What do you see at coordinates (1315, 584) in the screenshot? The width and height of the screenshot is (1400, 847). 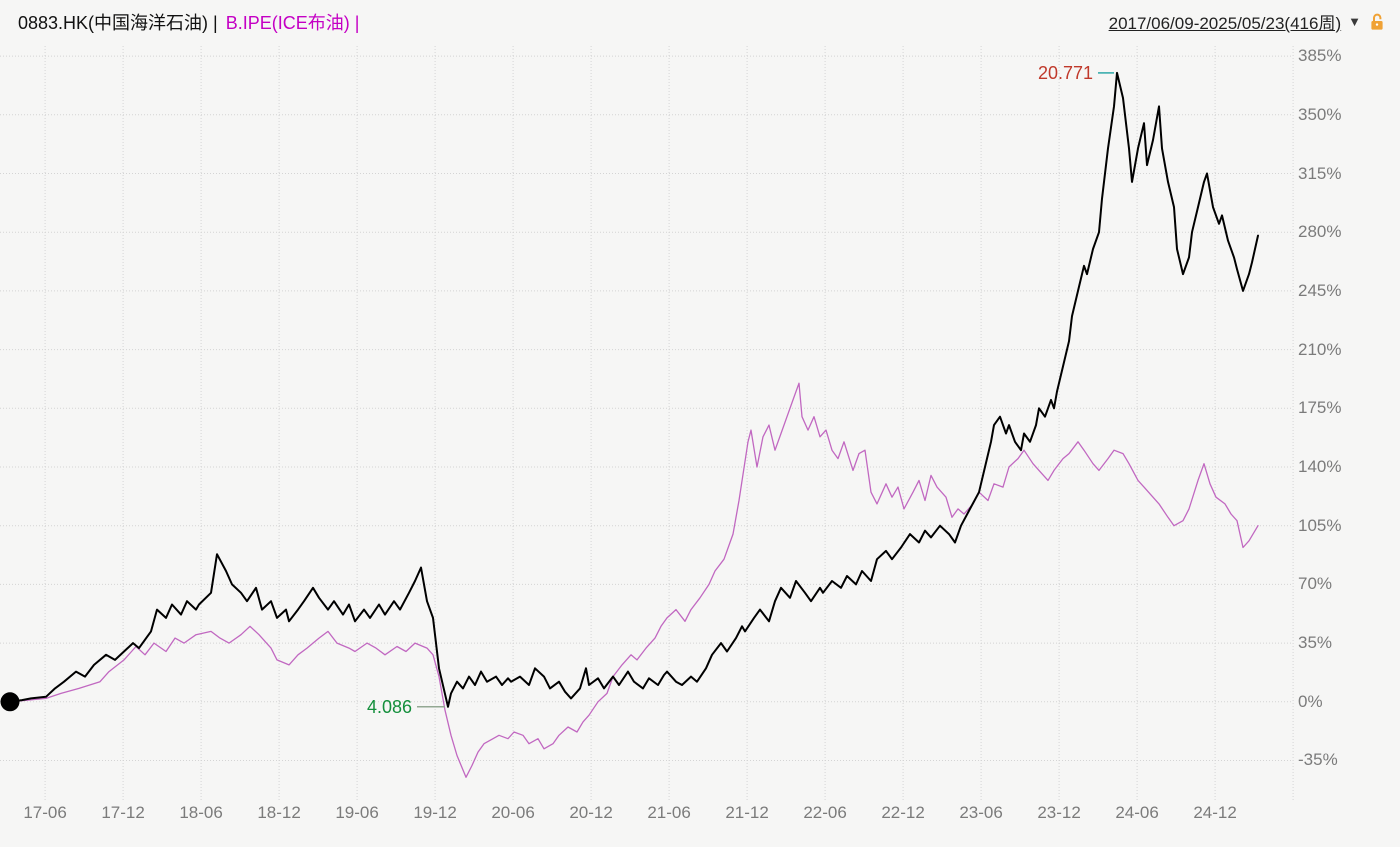 I see `y-axis-label: 70%` at bounding box center [1315, 584].